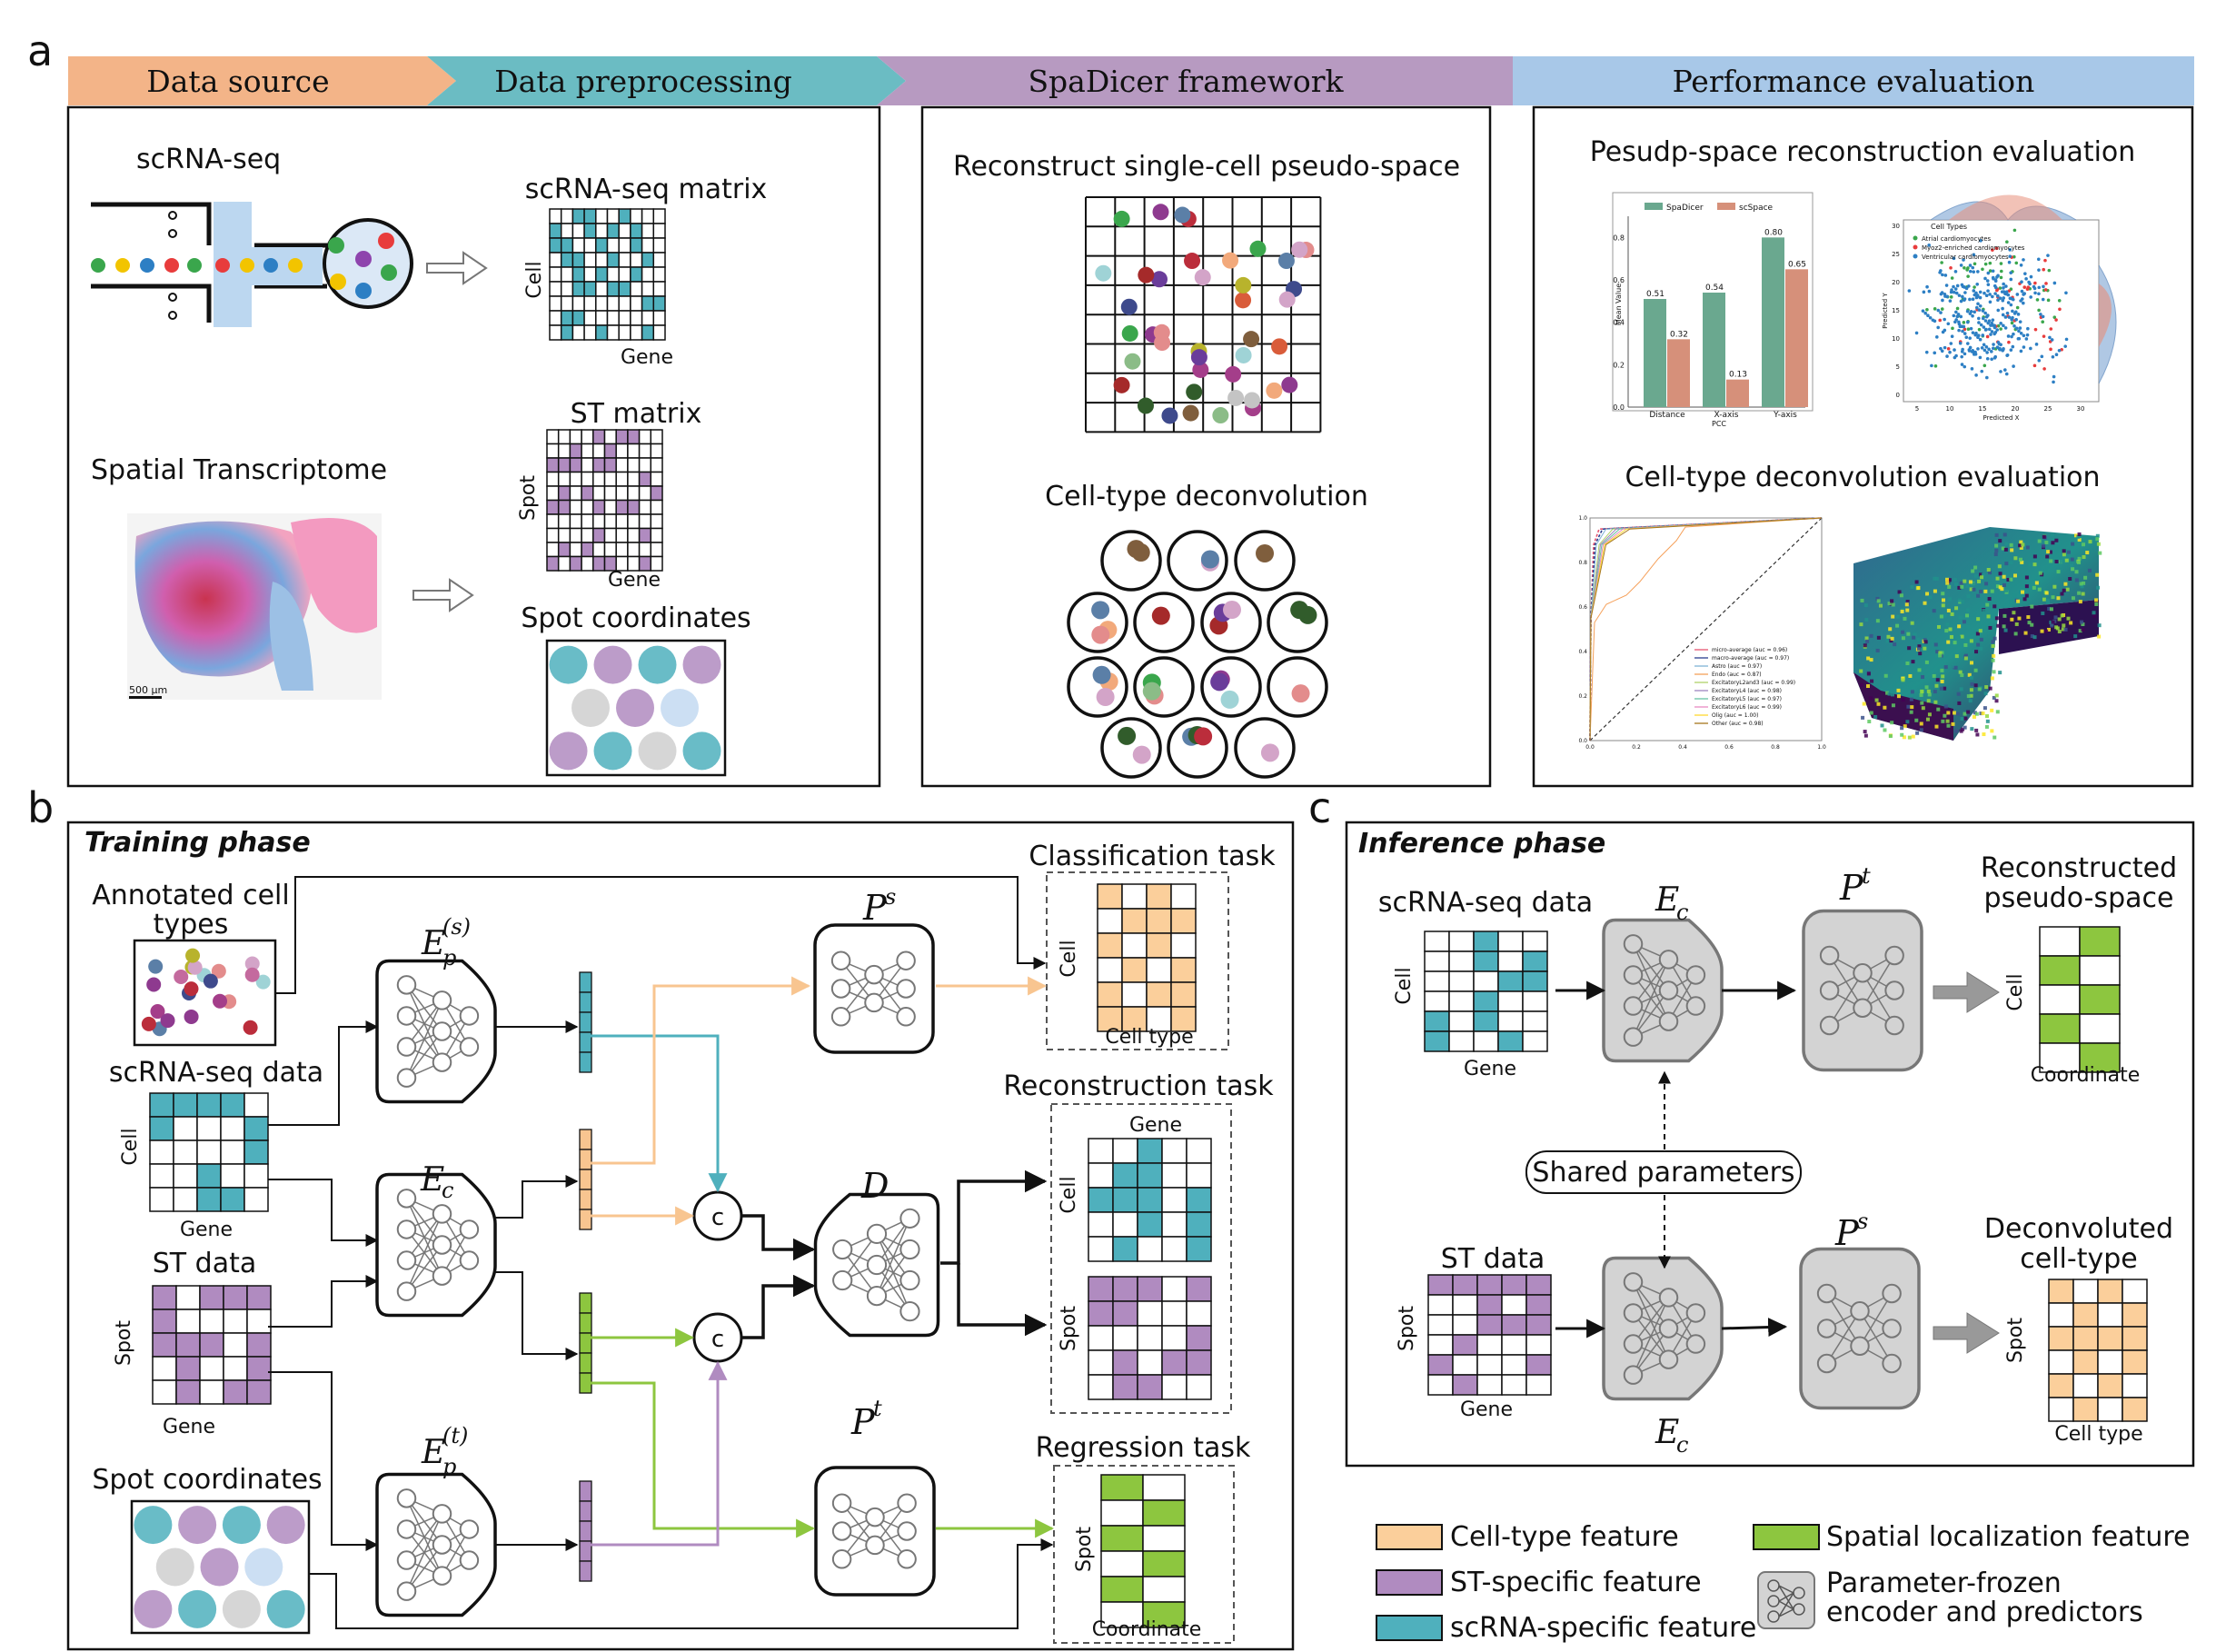 This screenshot has width=2226, height=1652. What do you see at coordinates (1886, 311) in the screenshot?
I see `mini-scatter-ylabel: Predicted Y` at bounding box center [1886, 311].